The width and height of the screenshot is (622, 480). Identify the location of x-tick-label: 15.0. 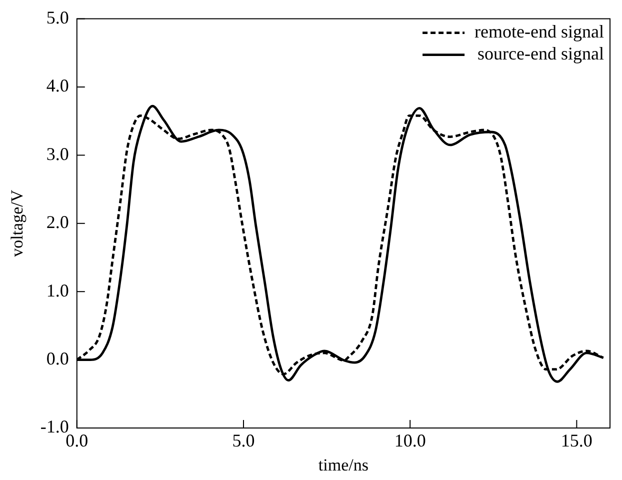
(576, 440).